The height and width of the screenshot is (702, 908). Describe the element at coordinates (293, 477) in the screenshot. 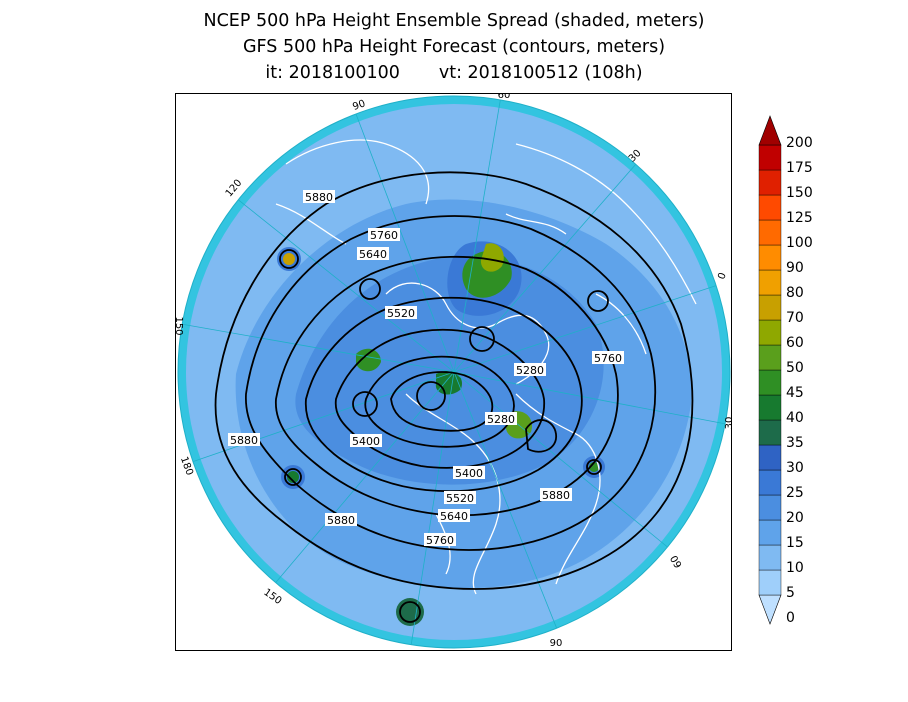

I see `spread-spot-2-core` at that location.